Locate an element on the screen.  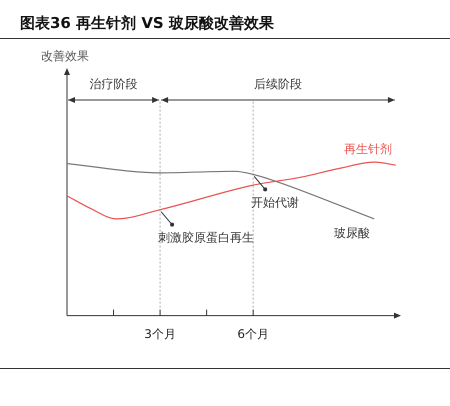
annotation: 刺激胶原蛋白再生 is located at coordinates (206, 237).